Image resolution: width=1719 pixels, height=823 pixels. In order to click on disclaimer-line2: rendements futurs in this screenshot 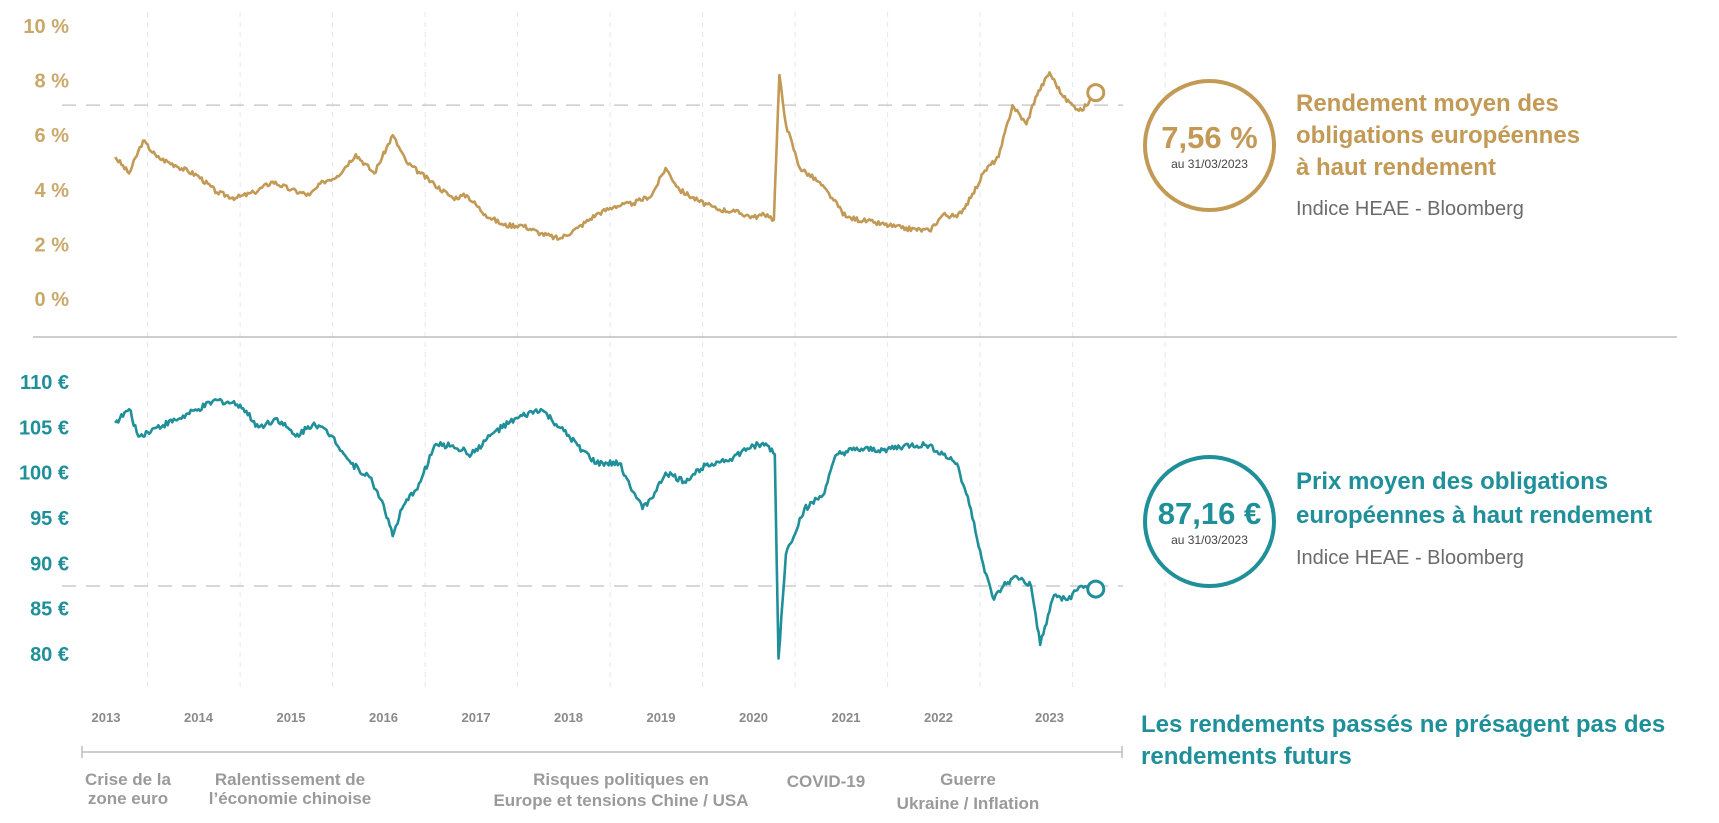, I will do `click(1246, 756)`.